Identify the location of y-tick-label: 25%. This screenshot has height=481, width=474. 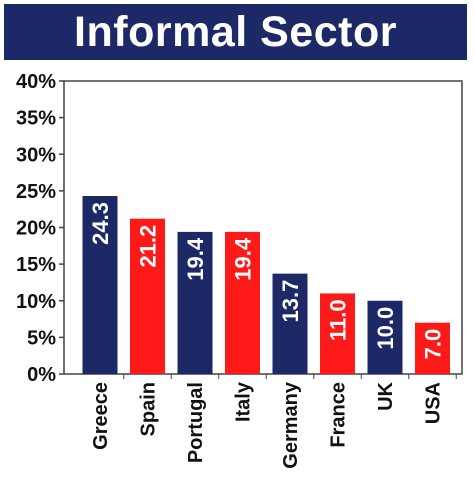
(36, 192).